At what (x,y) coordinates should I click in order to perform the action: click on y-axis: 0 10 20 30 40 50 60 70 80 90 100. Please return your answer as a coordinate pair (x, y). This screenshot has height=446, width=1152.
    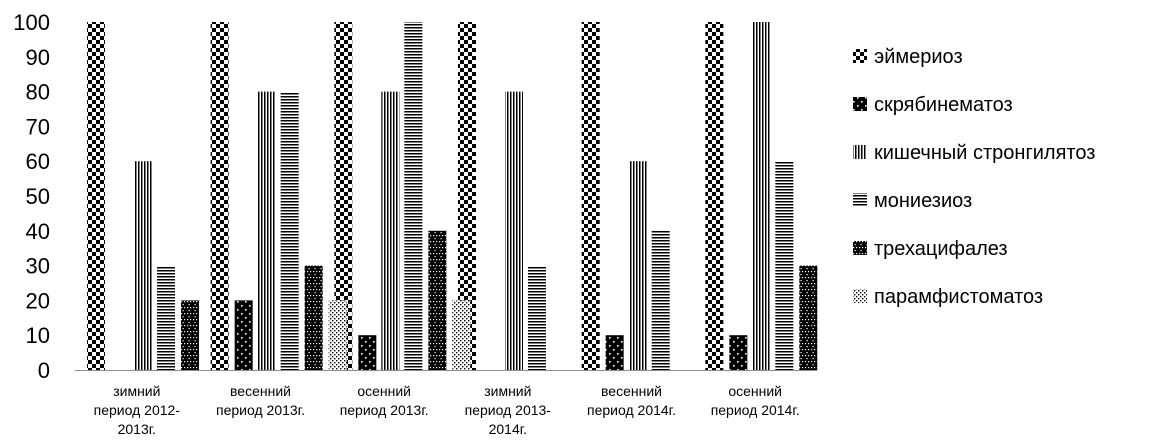
    Looking at the image, I should click on (31, 196).